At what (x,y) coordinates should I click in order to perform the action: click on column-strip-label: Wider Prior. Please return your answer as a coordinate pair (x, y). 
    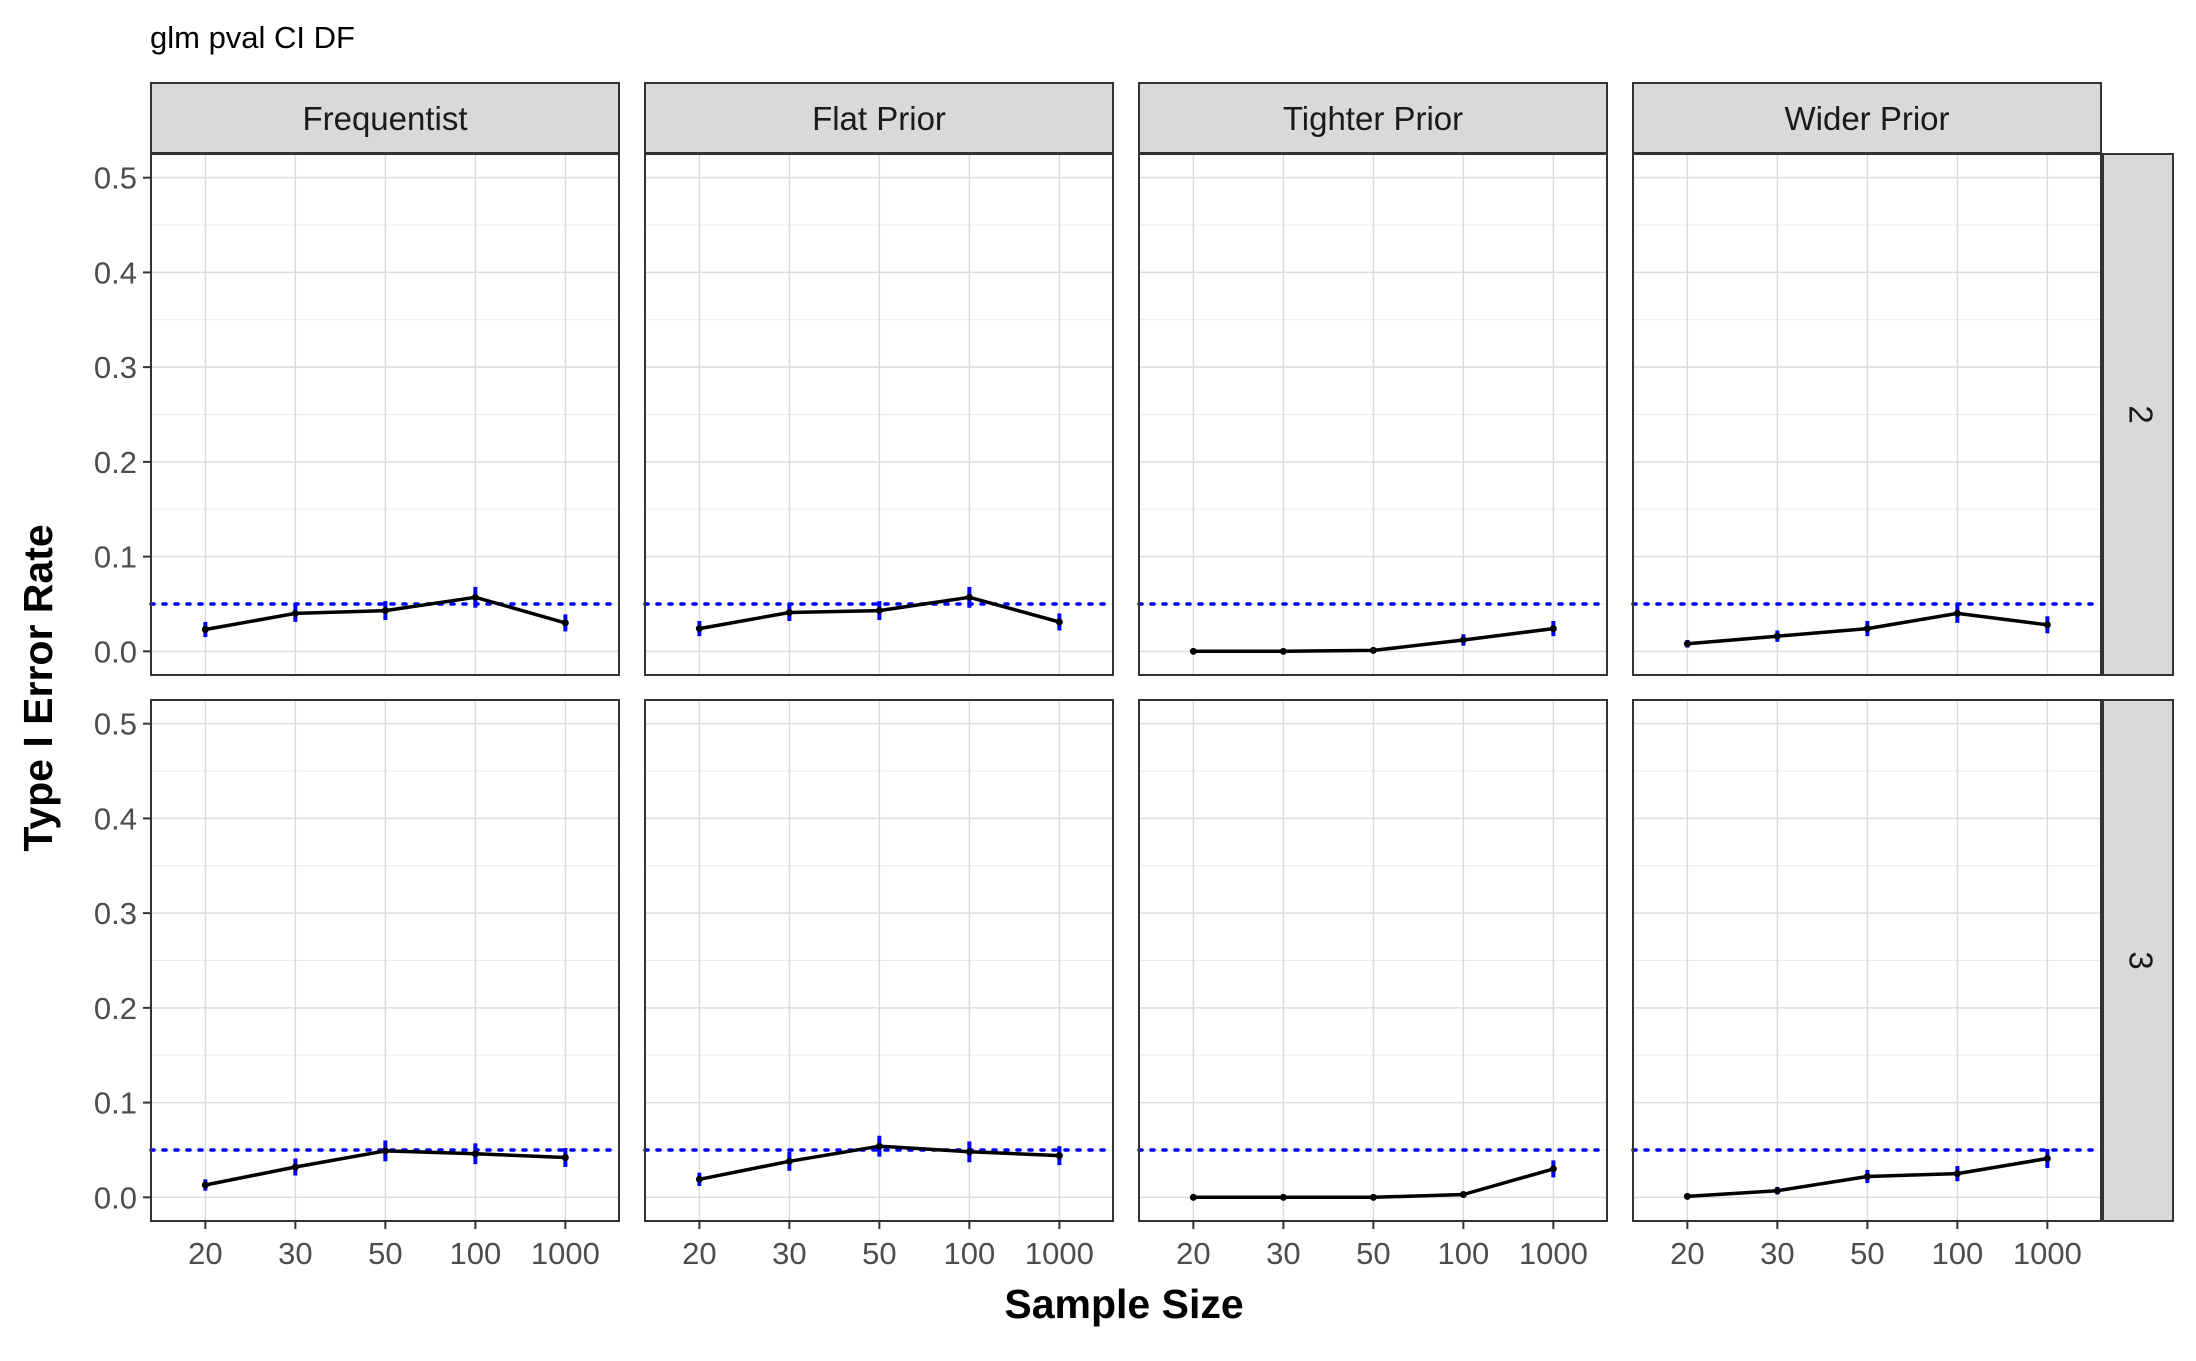
    Looking at the image, I should click on (1866, 118).